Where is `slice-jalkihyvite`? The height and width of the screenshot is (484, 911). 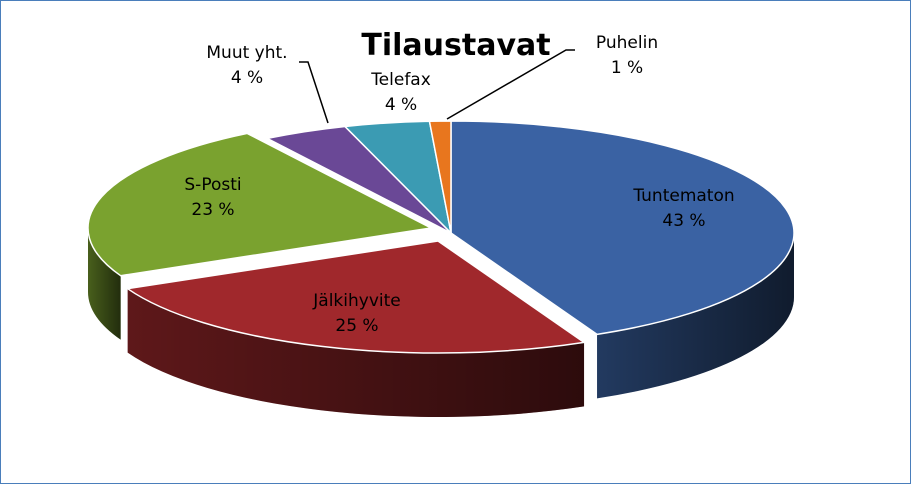
slice-jalkihyvite is located at coordinates (356, 297).